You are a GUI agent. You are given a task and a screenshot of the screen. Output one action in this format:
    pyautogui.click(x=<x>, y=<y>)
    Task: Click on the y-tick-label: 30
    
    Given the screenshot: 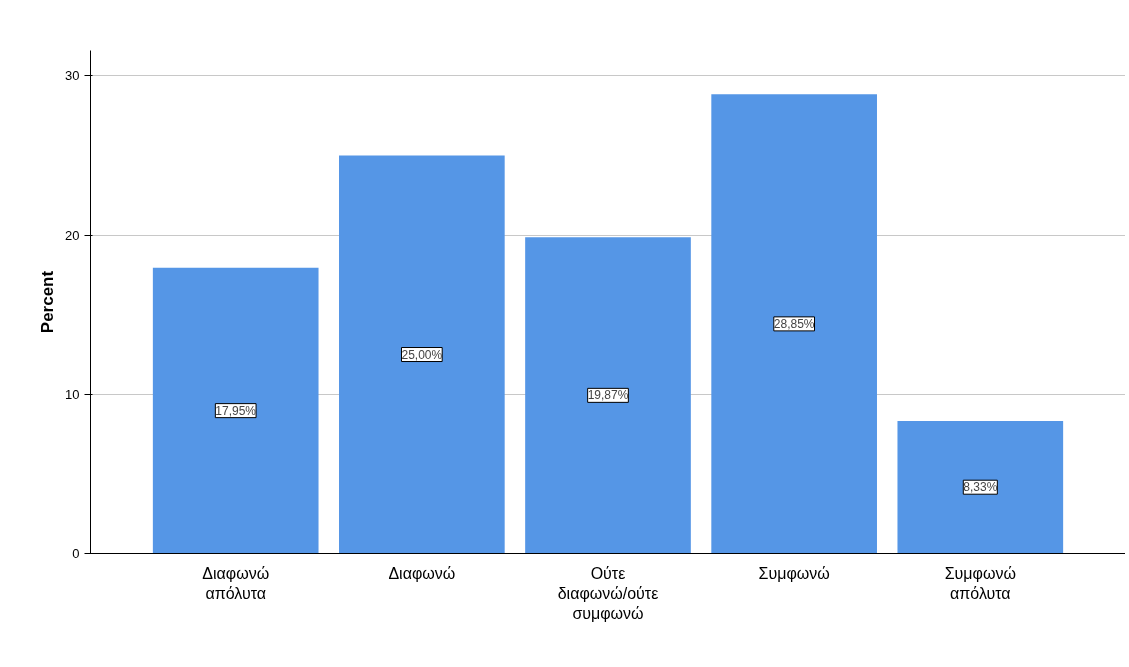 What is the action you would take?
    pyautogui.click(x=72, y=76)
    